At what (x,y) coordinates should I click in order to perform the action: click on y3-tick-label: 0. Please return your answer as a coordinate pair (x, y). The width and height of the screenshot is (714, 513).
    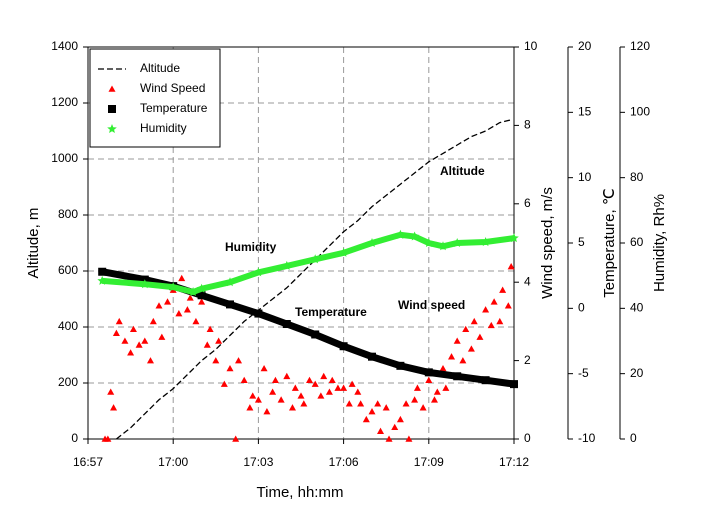
    Looking at the image, I should click on (581, 308).